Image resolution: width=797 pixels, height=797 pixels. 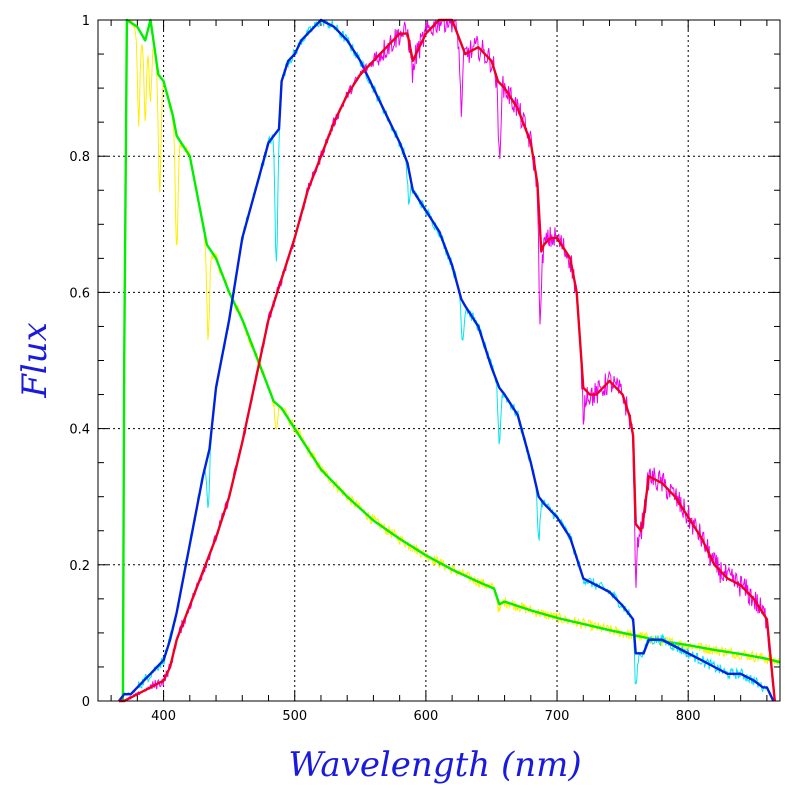 I want to click on y-tick-label: 0.4, so click(x=79, y=430).